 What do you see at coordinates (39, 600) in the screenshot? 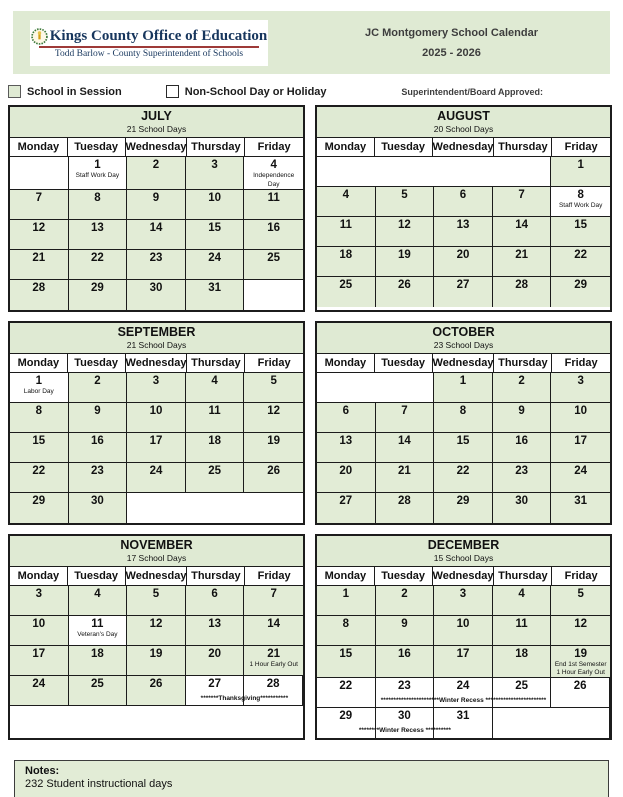
I see `day-cell-november-3: 3` at bounding box center [39, 600].